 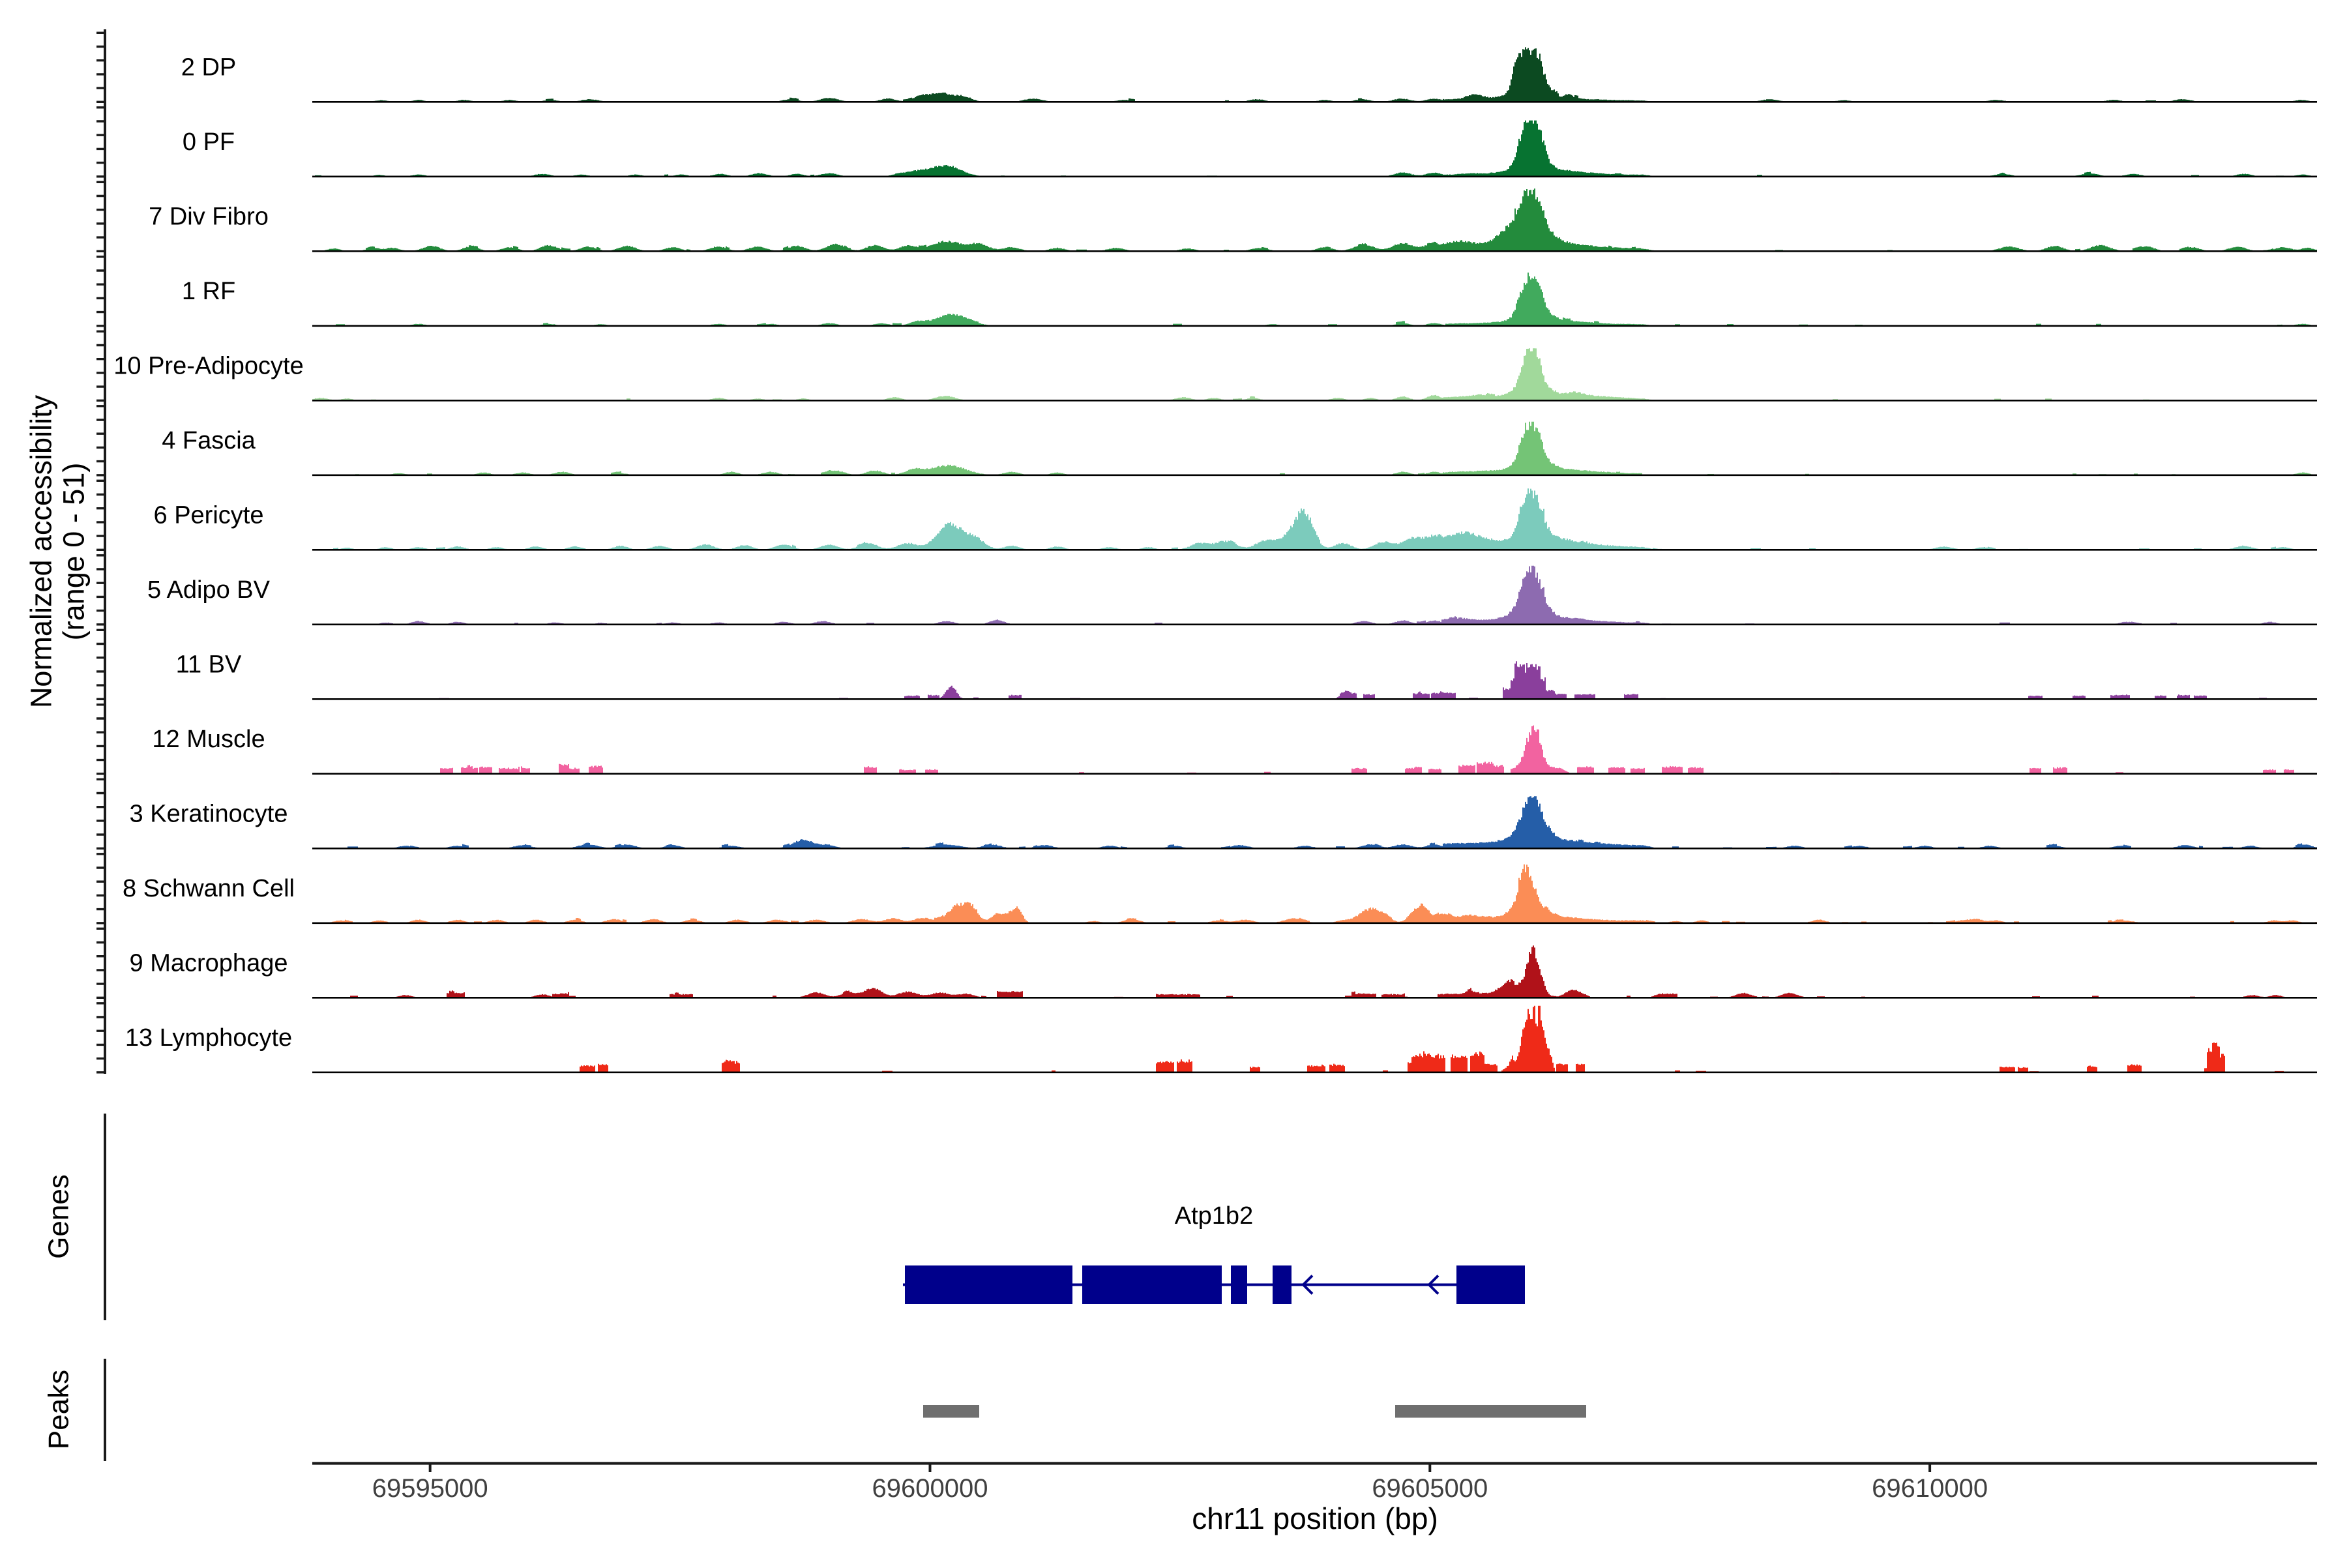 What do you see at coordinates (208, 67) in the screenshot?
I see `svg-text: 2 DP` at bounding box center [208, 67].